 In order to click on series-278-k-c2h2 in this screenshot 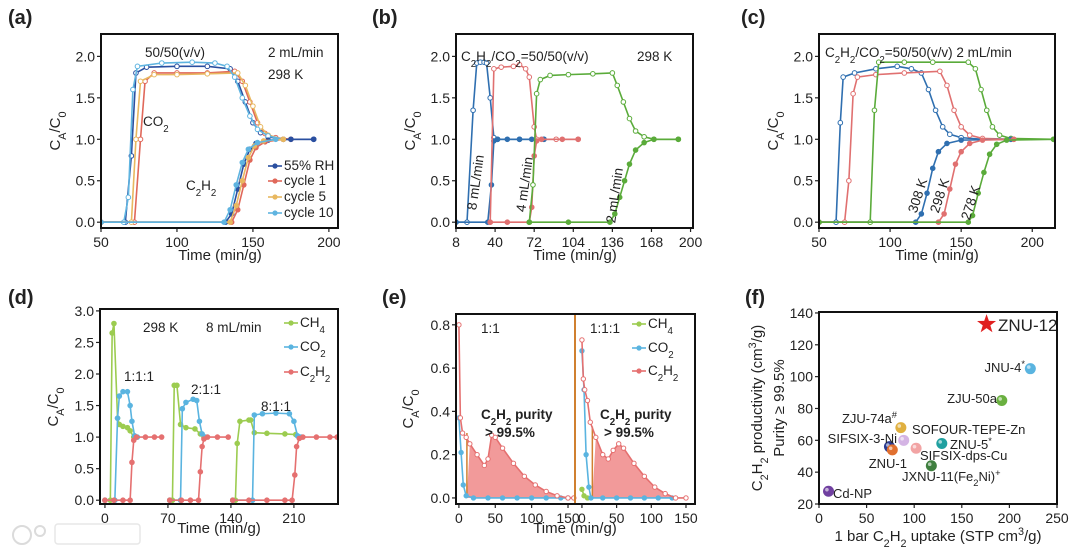, I will do `click(937, 180)`.